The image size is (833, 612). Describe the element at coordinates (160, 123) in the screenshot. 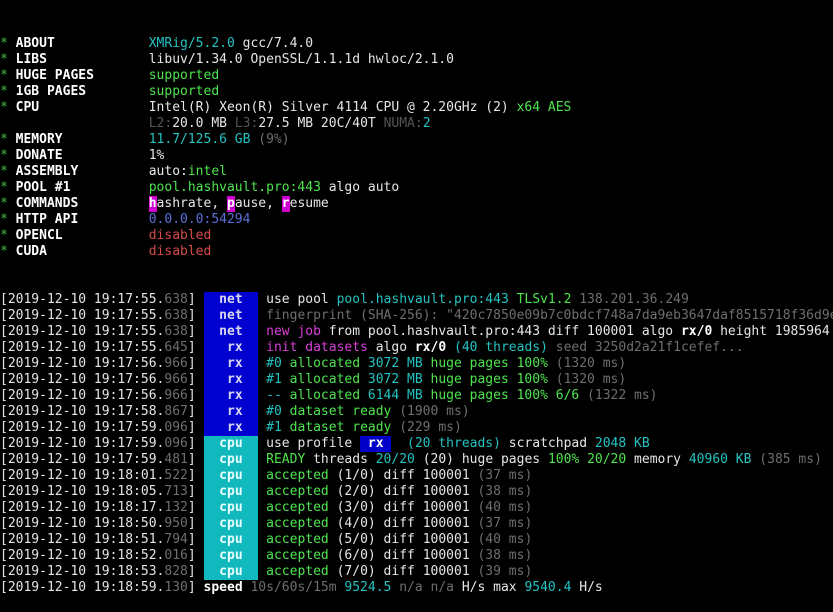

I see `info-value-segment: L2:` at that location.